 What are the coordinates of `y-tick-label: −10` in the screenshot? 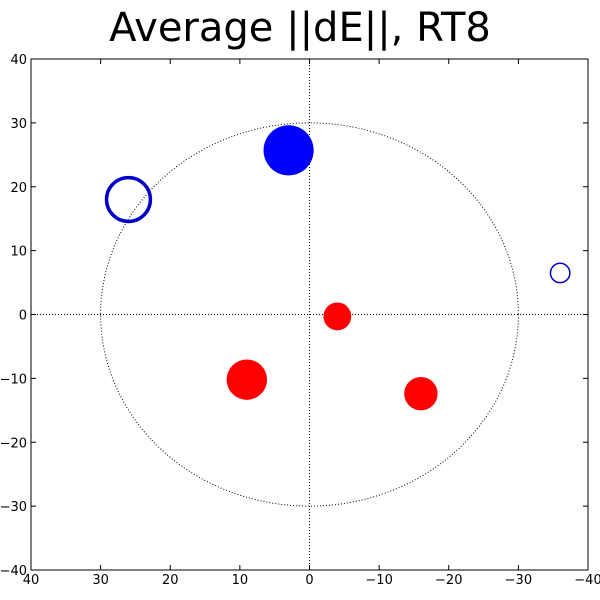 It's located at (13, 379).